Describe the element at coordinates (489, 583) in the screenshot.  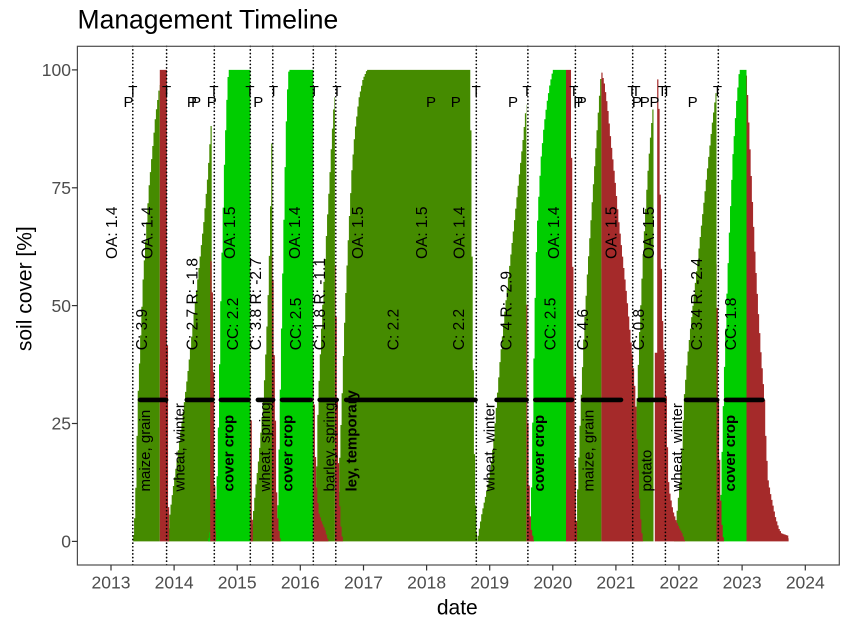
I see `svg-text: 2019` at that location.